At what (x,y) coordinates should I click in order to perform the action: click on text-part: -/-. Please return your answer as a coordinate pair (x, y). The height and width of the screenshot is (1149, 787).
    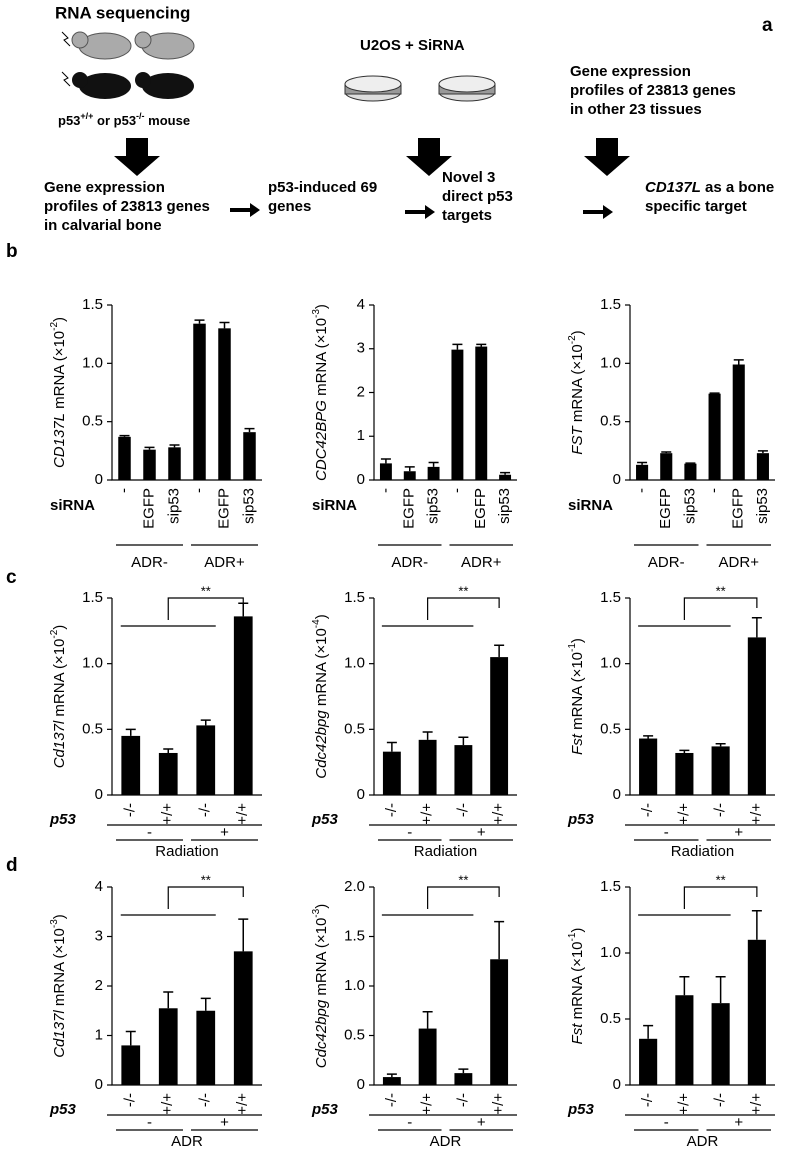
    Looking at the image, I should click on (140, 116).